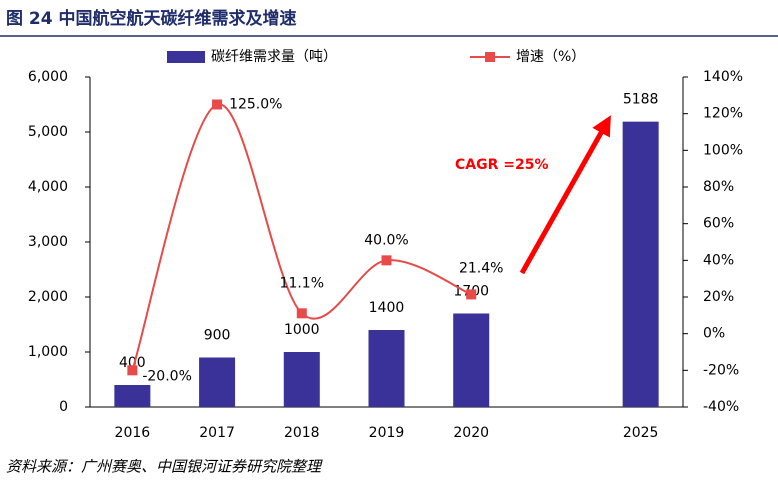 The width and height of the screenshot is (778, 485). What do you see at coordinates (718, 297) in the screenshot?
I see `y2-tick-label: 20%` at bounding box center [718, 297].